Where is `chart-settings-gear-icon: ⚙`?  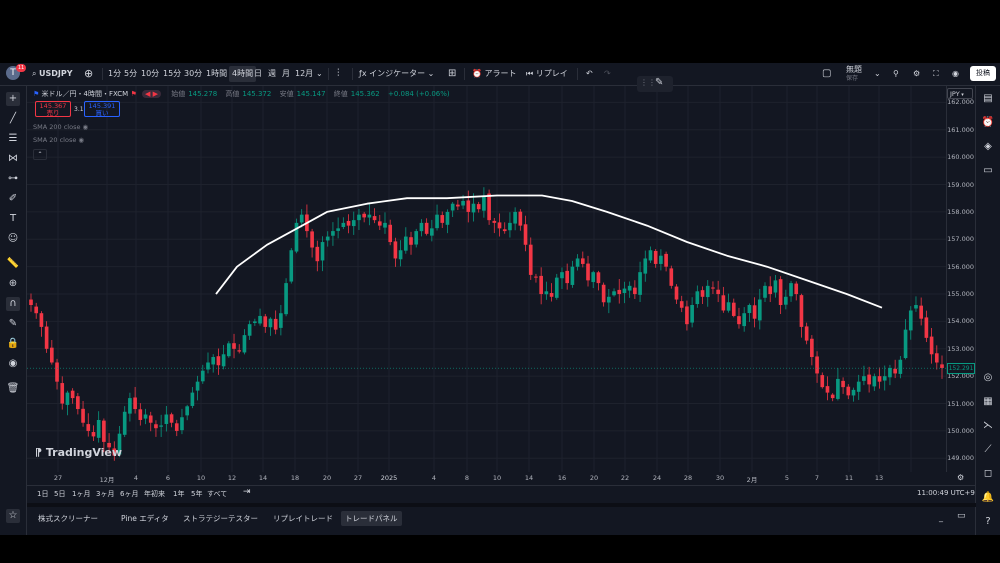 chart-settings-gear-icon: ⚙ is located at coordinates (961, 477).